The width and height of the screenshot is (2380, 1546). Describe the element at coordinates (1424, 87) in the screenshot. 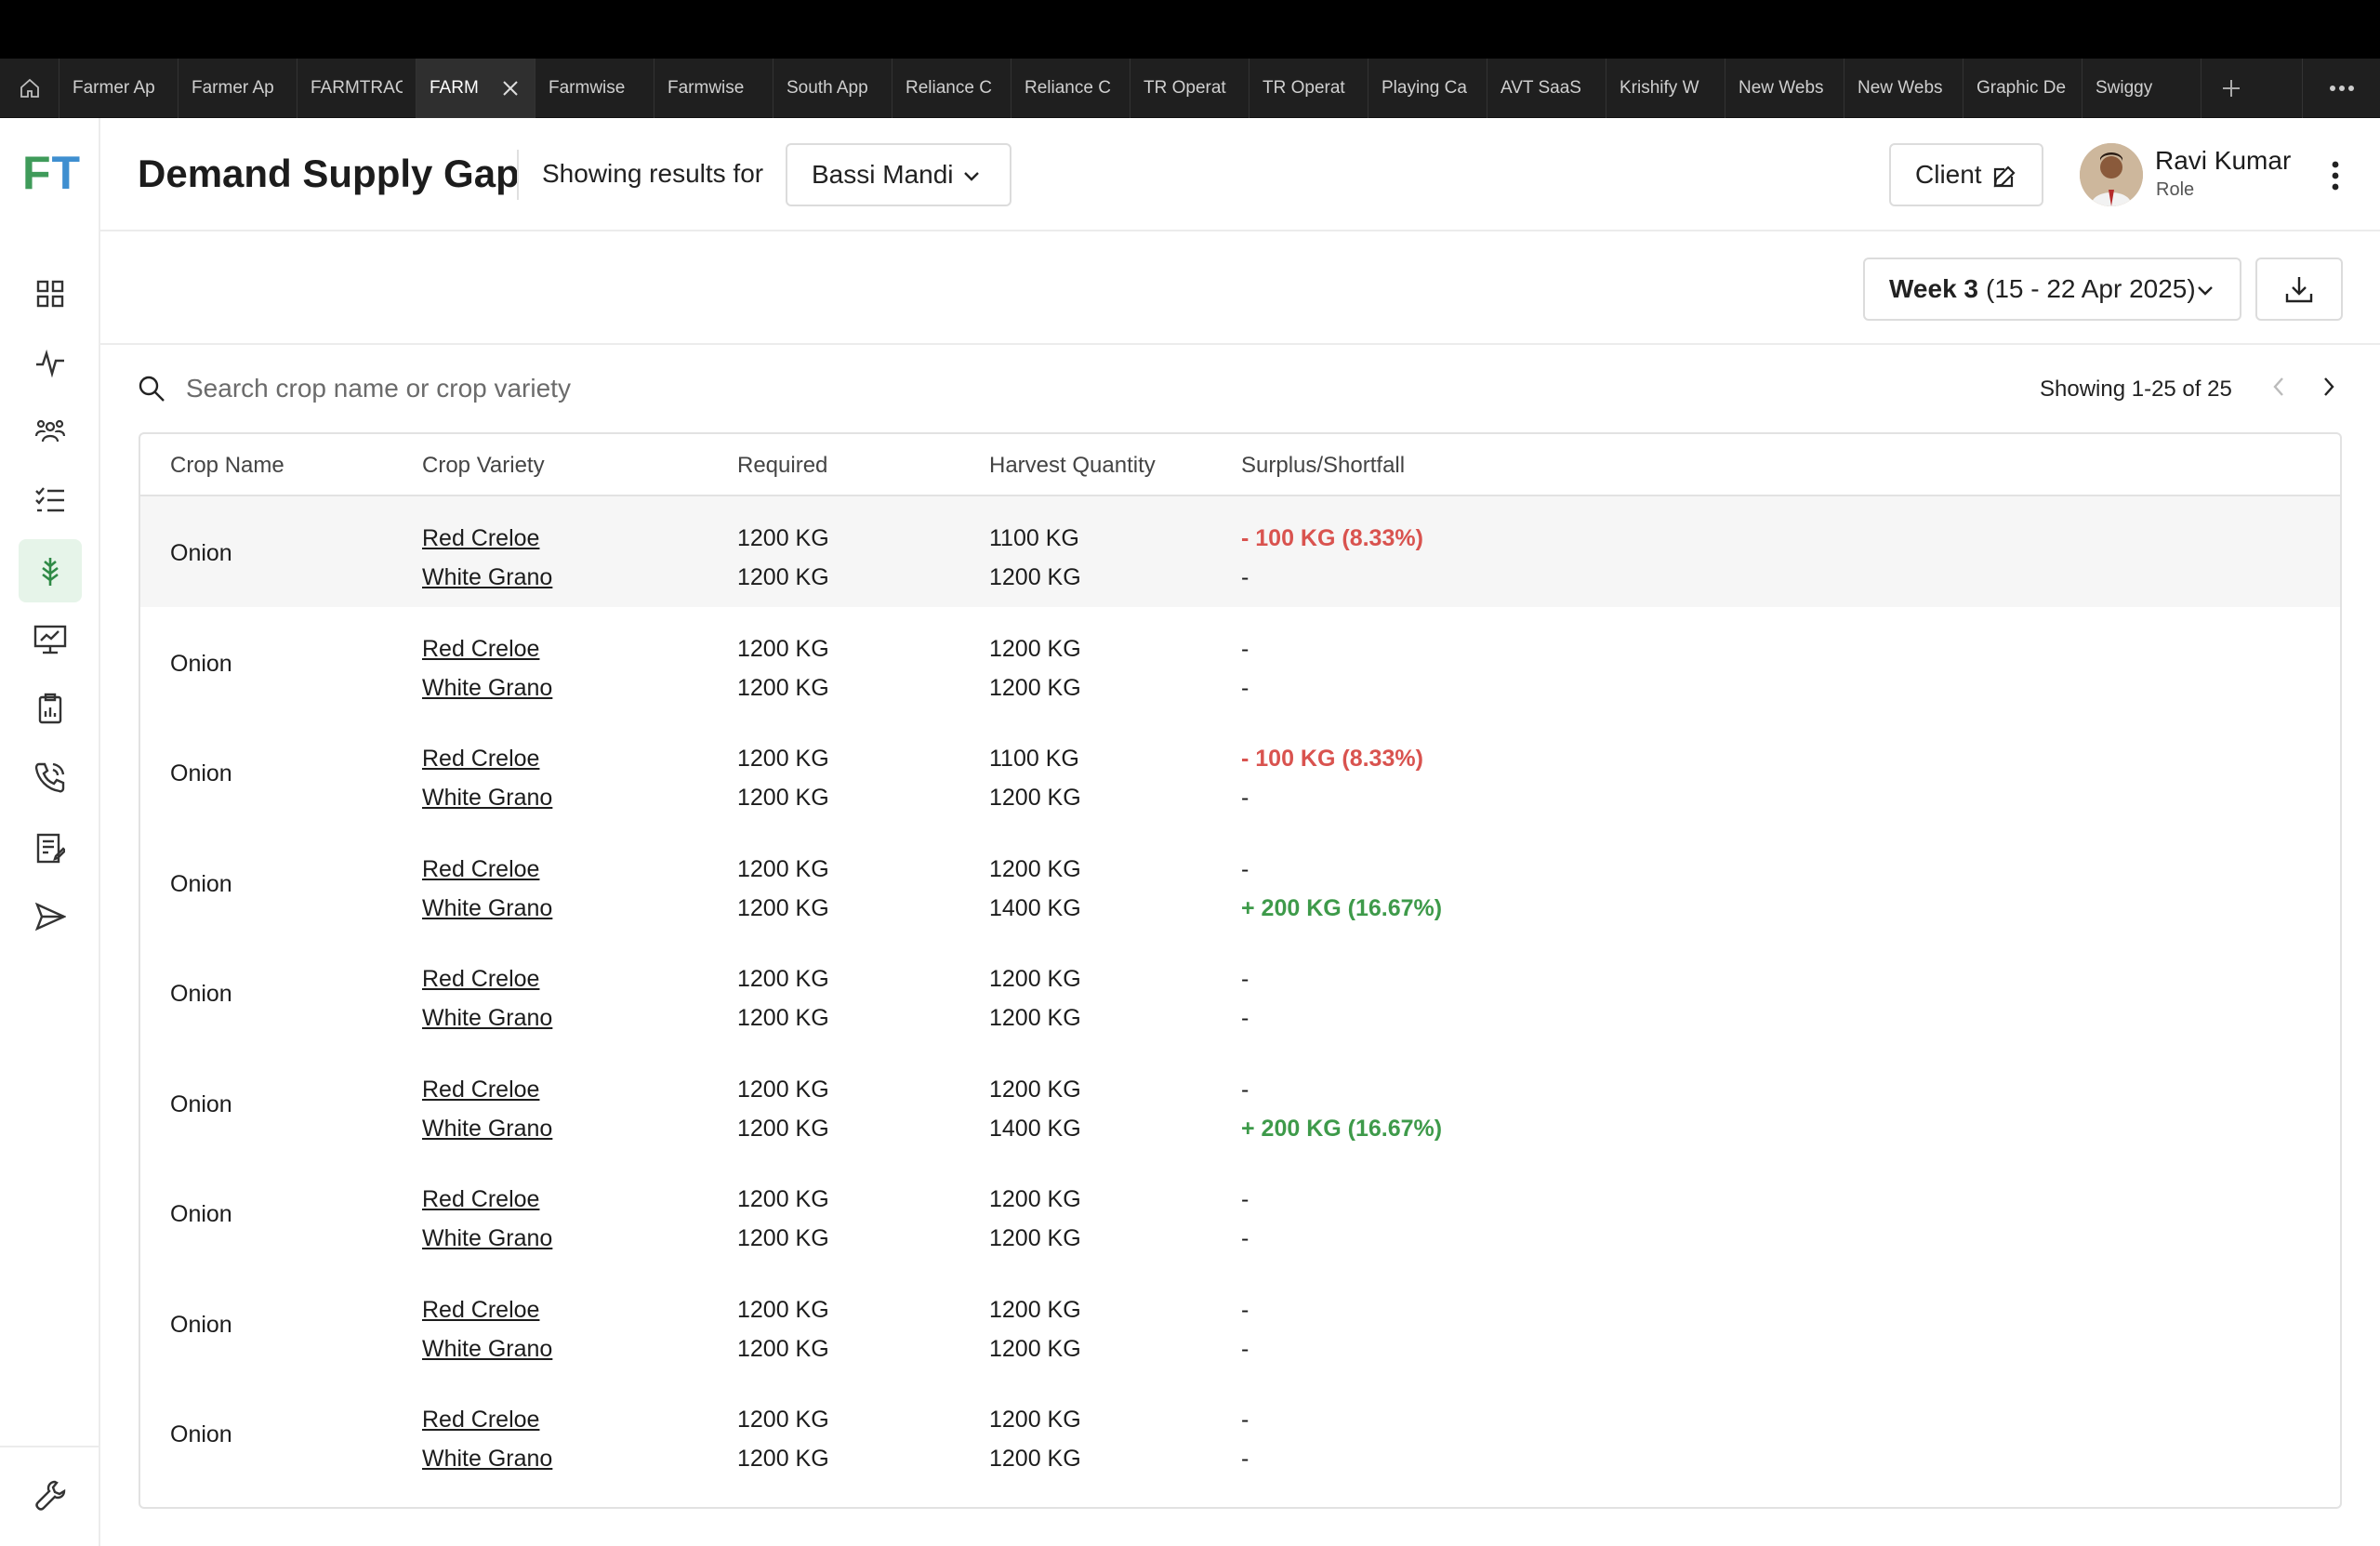

I see `browser-tab-label: Playing Ca` at that location.